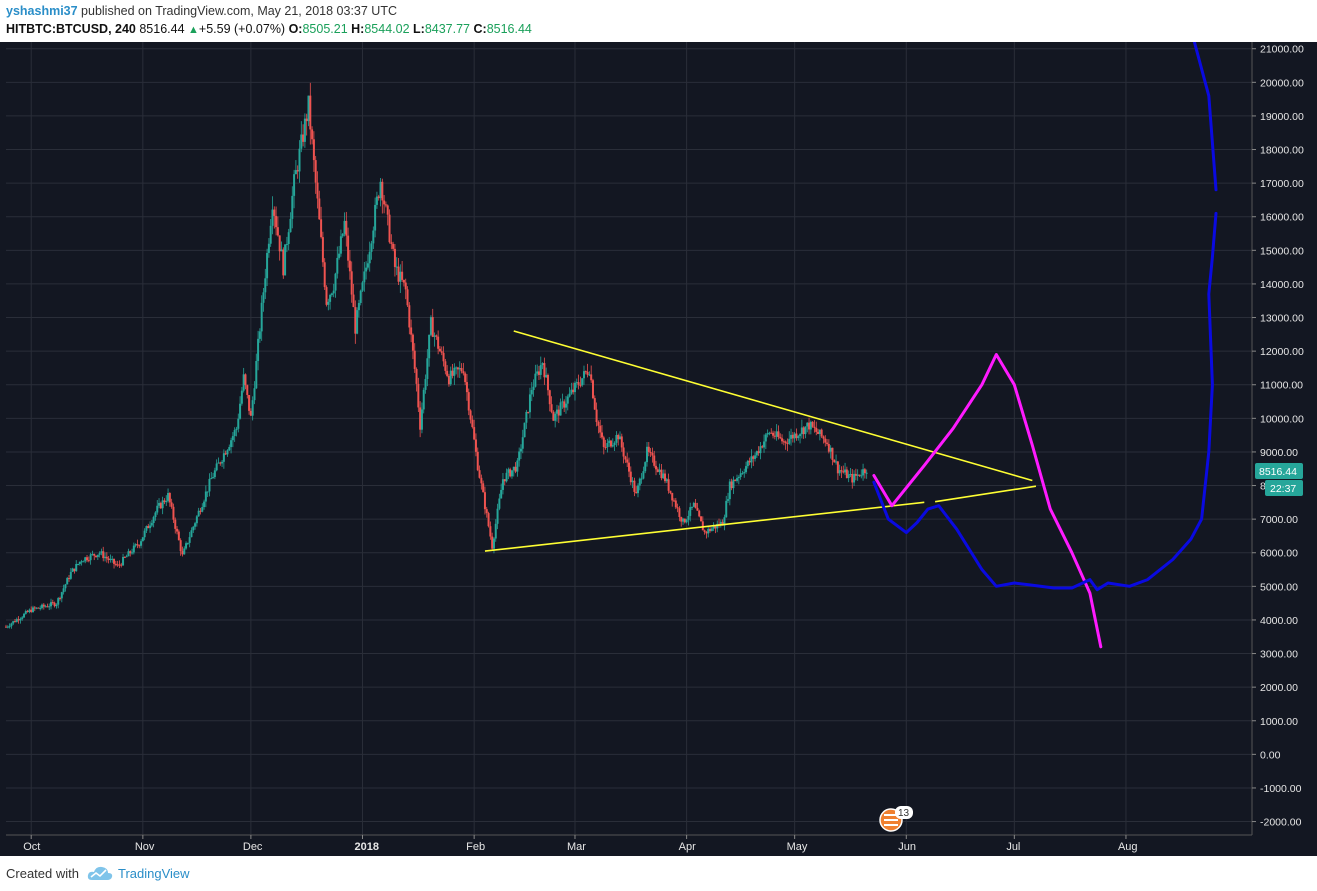  Describe the element at coordinates (1279, 453) in the screenshot. I see `y-tick-label: 9000.00` at that location.